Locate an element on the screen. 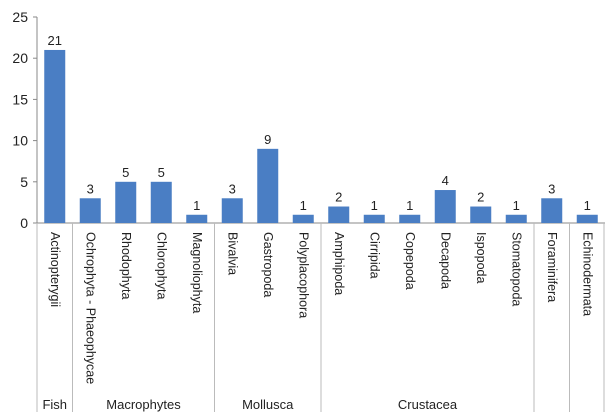 This screenshot has height=412, width=605. category-label: Echinodermata is located at coordinates (587, 274).